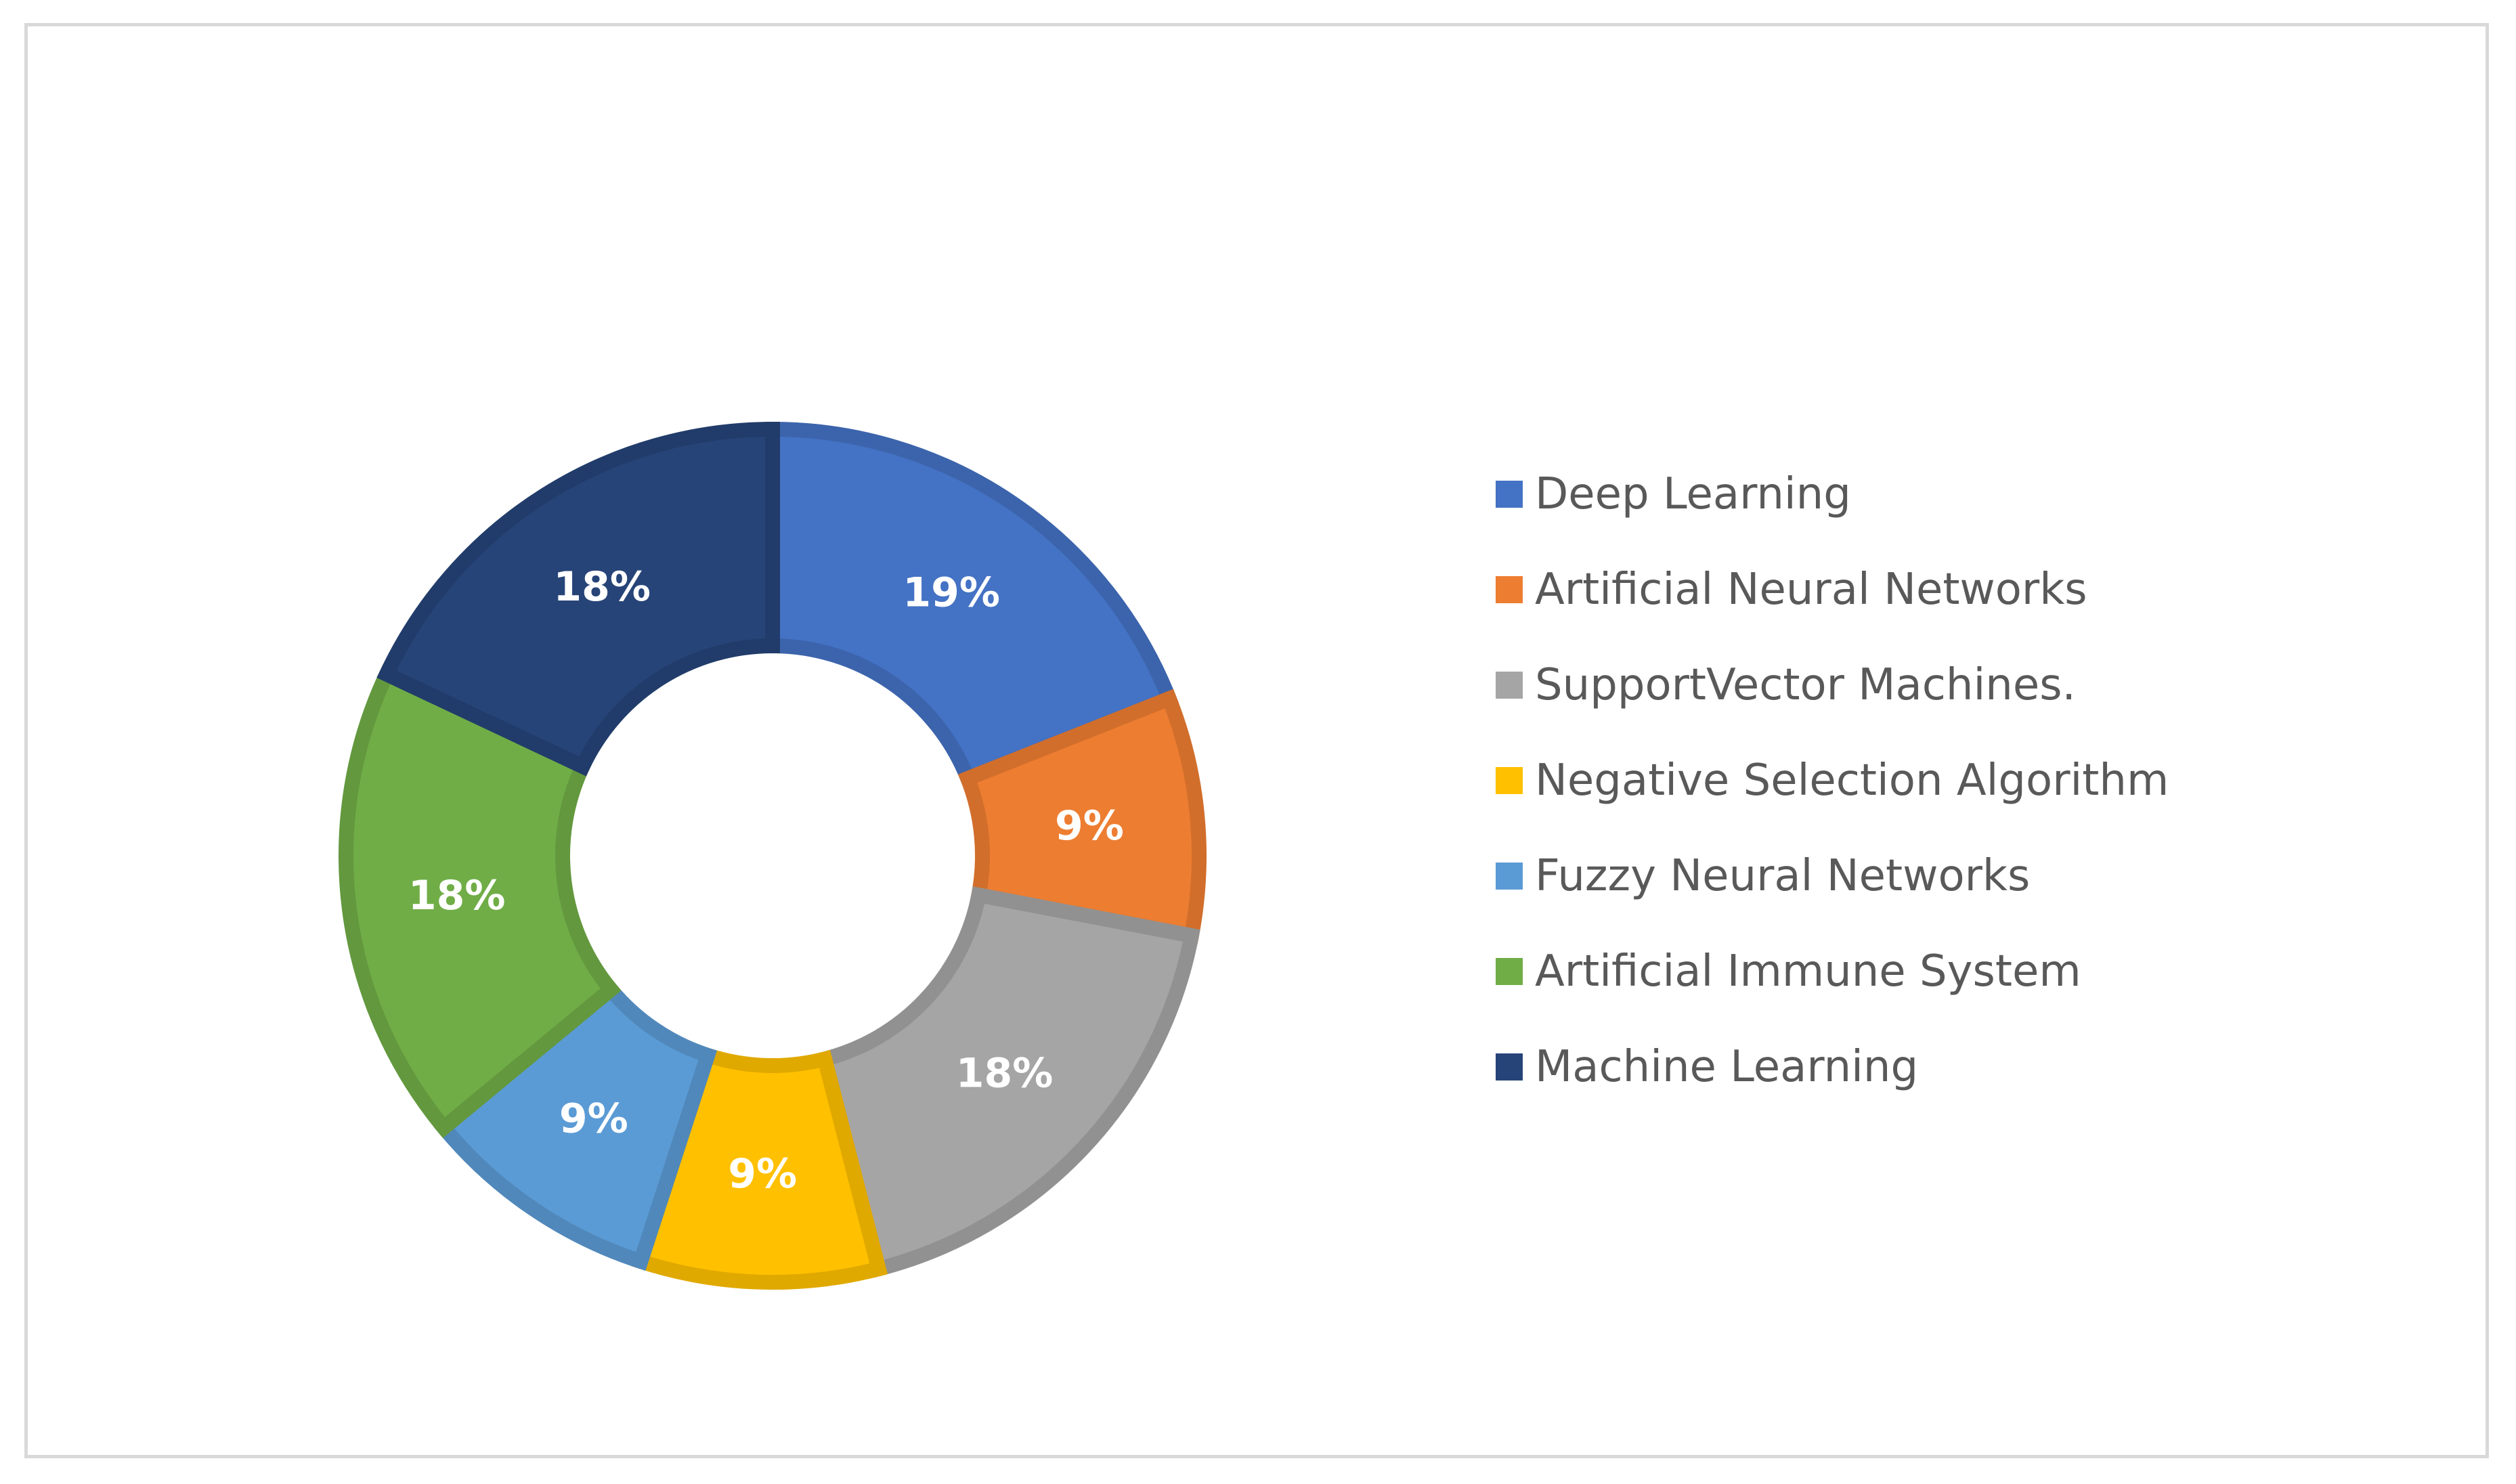 This screenshot has width=2516, height=1484. I want to click on slice-data-label-1: 9%, so click(1089, 826).